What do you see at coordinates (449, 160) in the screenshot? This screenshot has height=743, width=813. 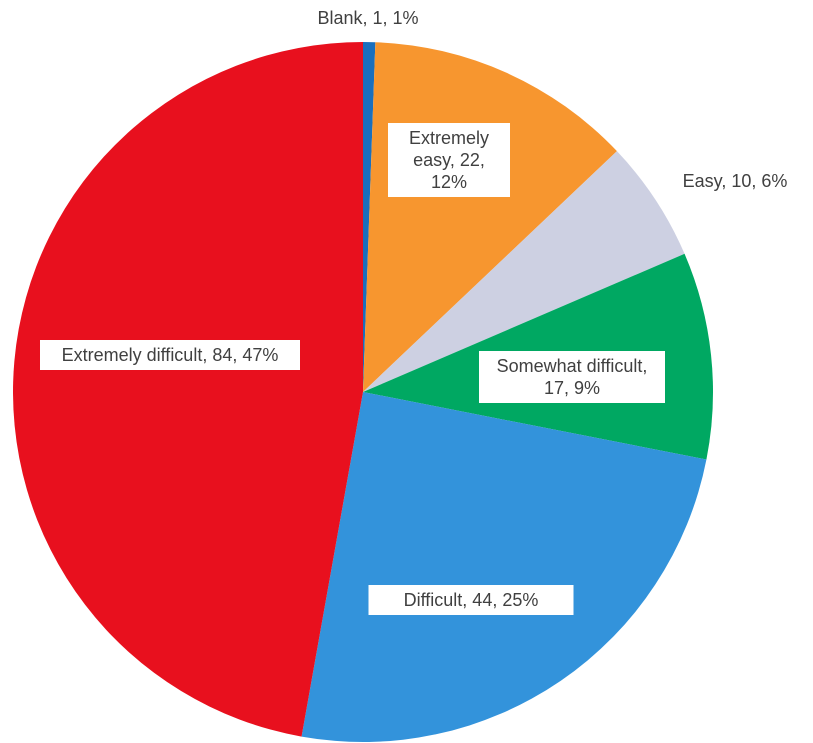 I see `data-label: Extremely easy, 22, 12%` at bounding box center [449, 160].